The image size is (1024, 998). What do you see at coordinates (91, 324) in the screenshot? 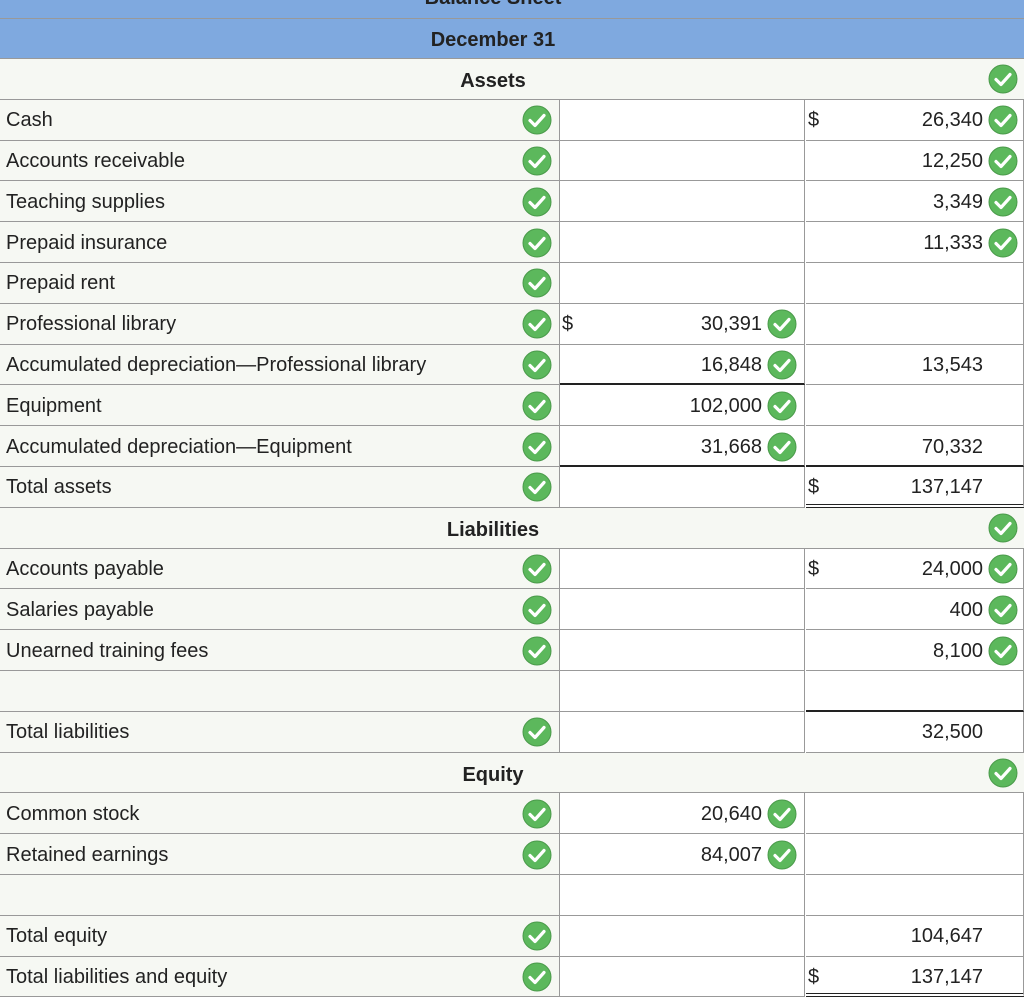
I see `row-label: Professional library` at bounding box center [91, 324].